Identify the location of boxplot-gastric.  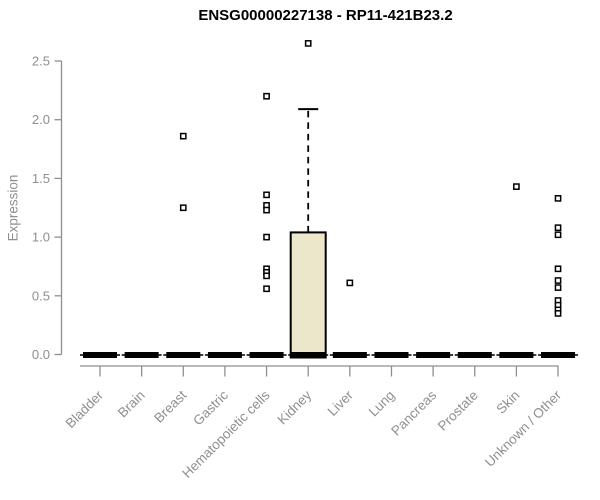
(224, 355).